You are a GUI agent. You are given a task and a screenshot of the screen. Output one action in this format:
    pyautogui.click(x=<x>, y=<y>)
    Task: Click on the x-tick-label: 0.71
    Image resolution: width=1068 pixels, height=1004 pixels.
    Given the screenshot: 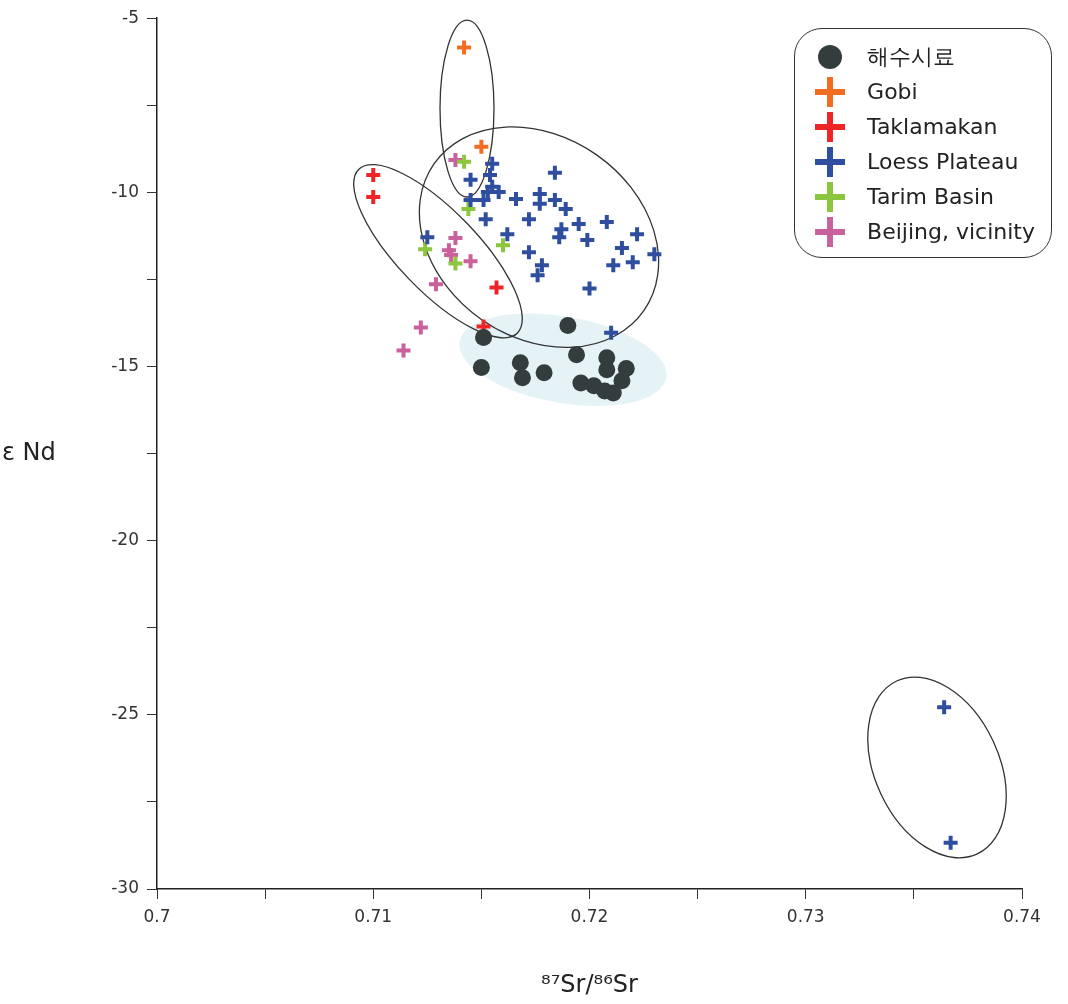 What is the action you would take?
    pyautogui.click(x=373, y=915)
    